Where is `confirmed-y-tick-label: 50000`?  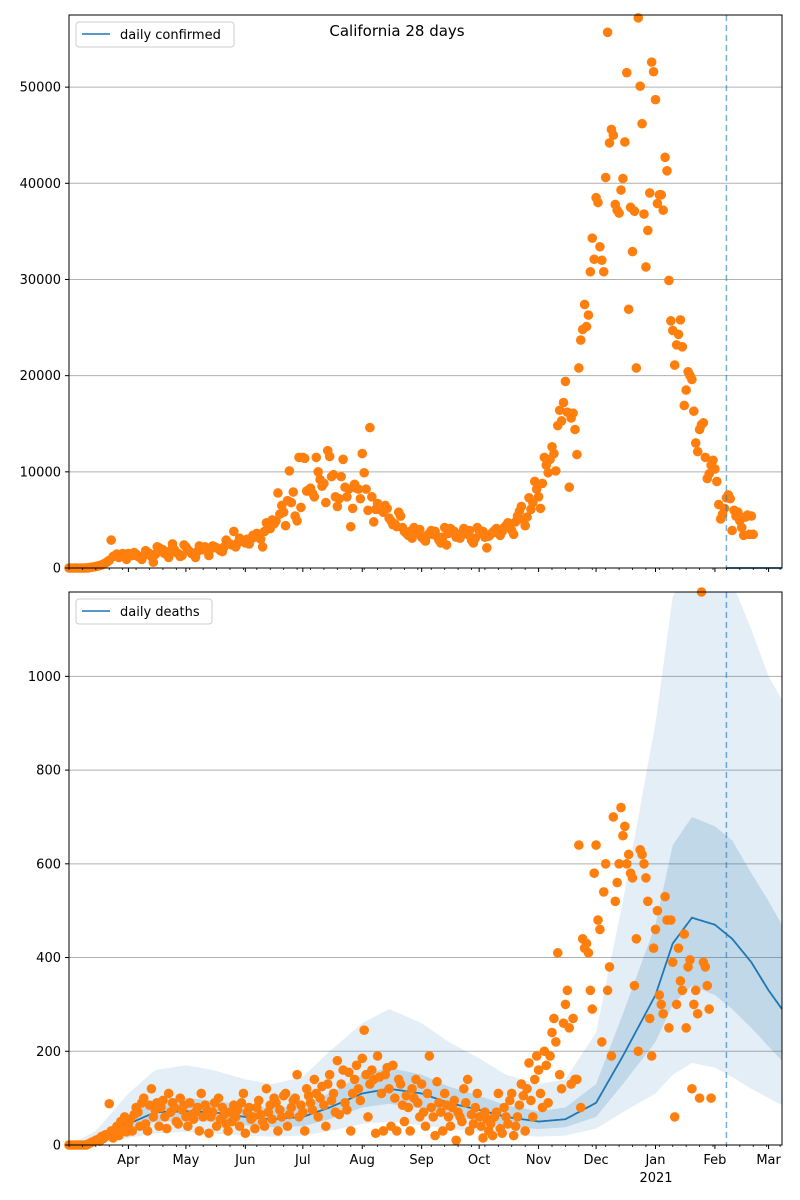
confirmed-y-tick-label: 50000 is located at coordinates (40, 88).